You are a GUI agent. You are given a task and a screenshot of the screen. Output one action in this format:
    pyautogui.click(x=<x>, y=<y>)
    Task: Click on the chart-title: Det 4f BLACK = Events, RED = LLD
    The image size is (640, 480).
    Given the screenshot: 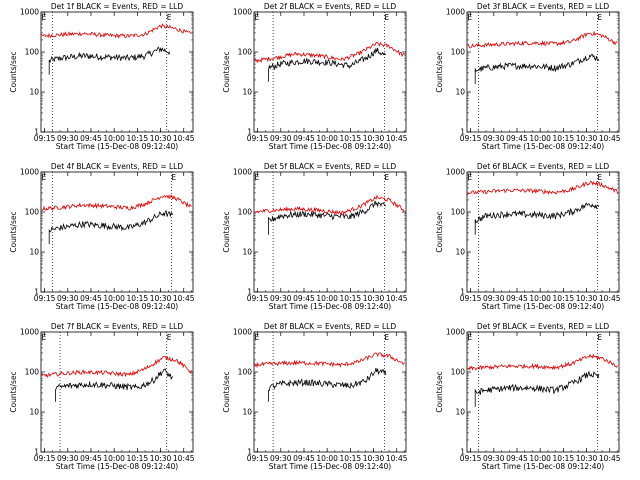 What is the action you would take?
    pyautogui.click(x=117, y=166)
    